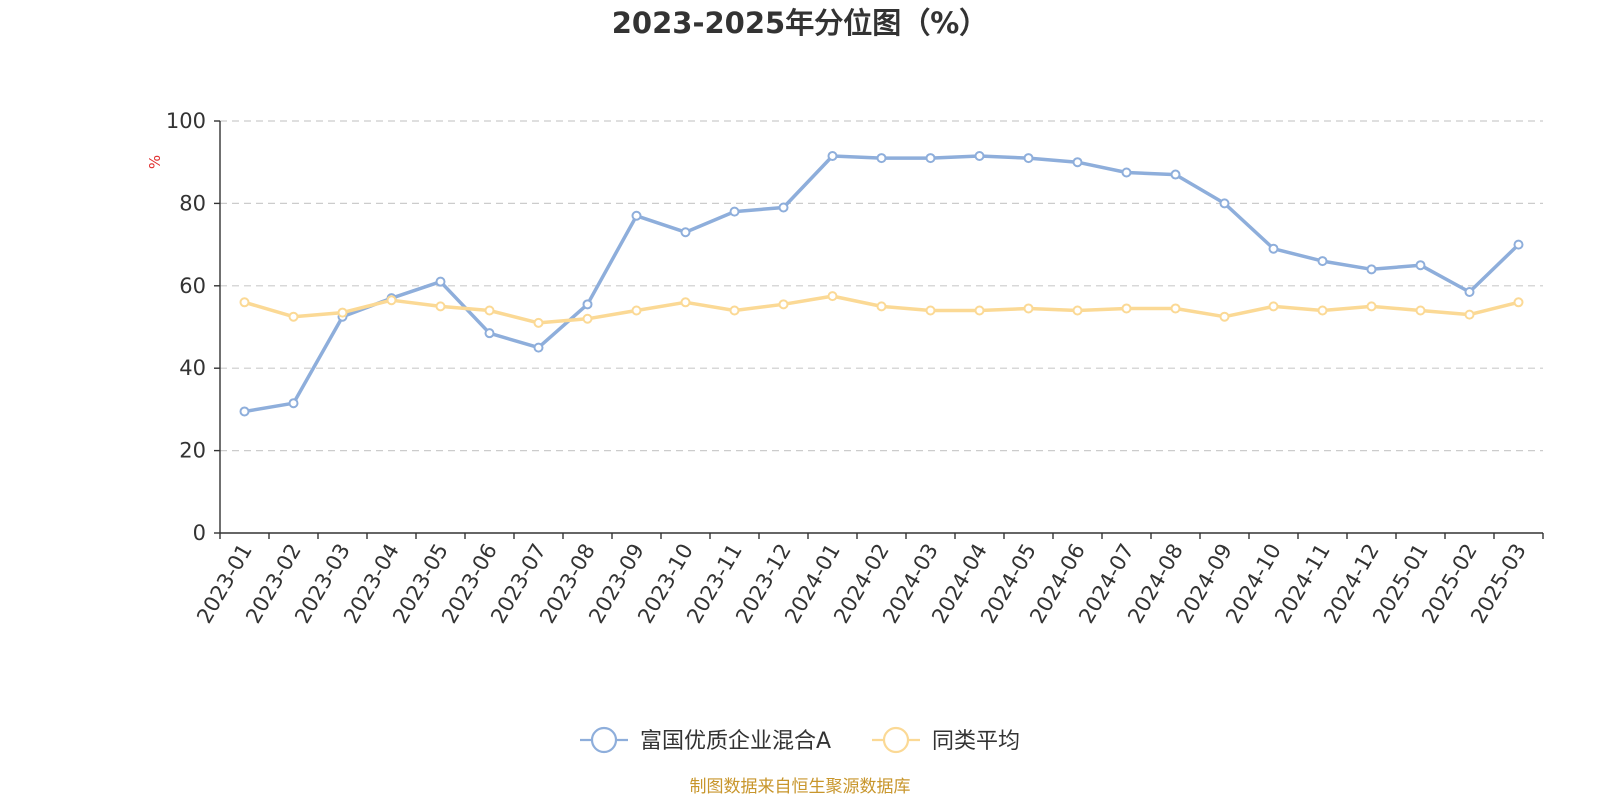 The width and height of the screenshot is (1600, 800). I want to click on y-tick-label: 0, so click(199, 533).